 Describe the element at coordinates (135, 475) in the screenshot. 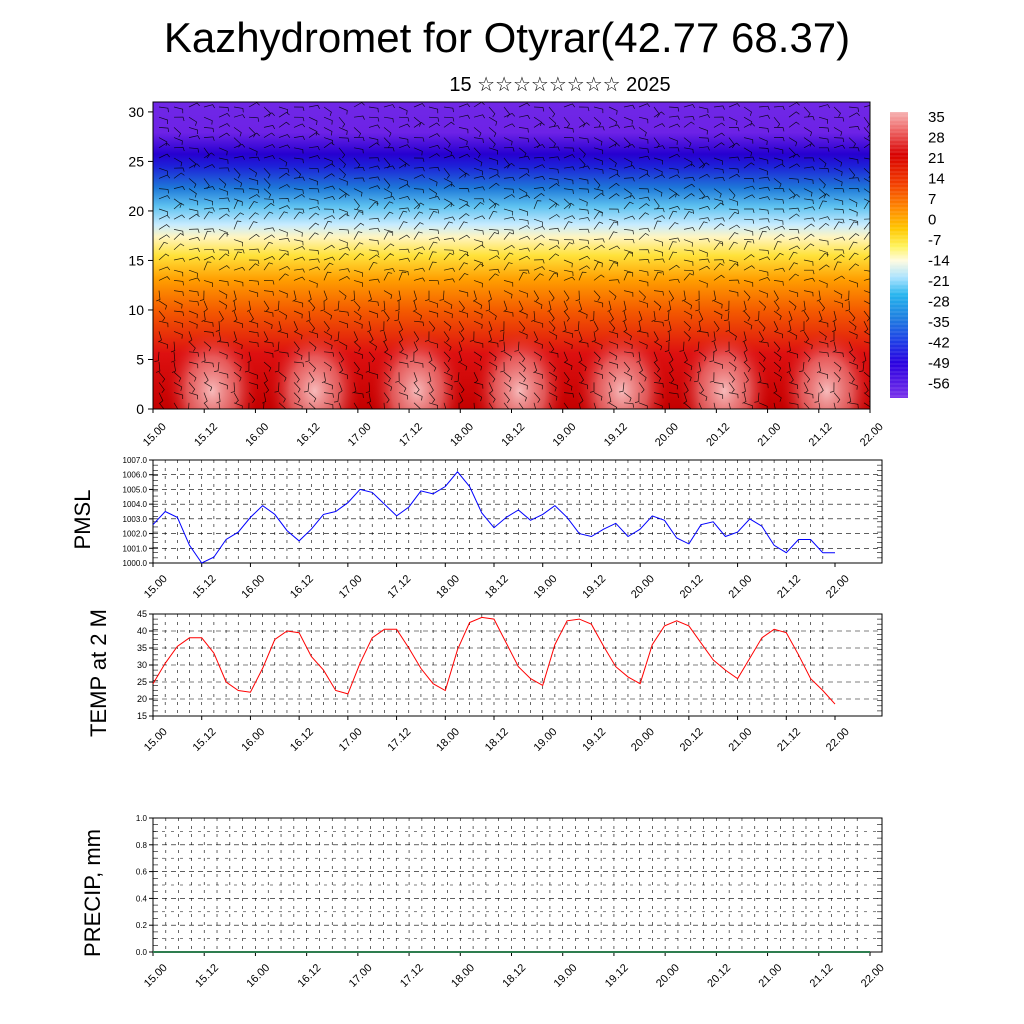

I see `y-tick-label: 1006.0` at that location.